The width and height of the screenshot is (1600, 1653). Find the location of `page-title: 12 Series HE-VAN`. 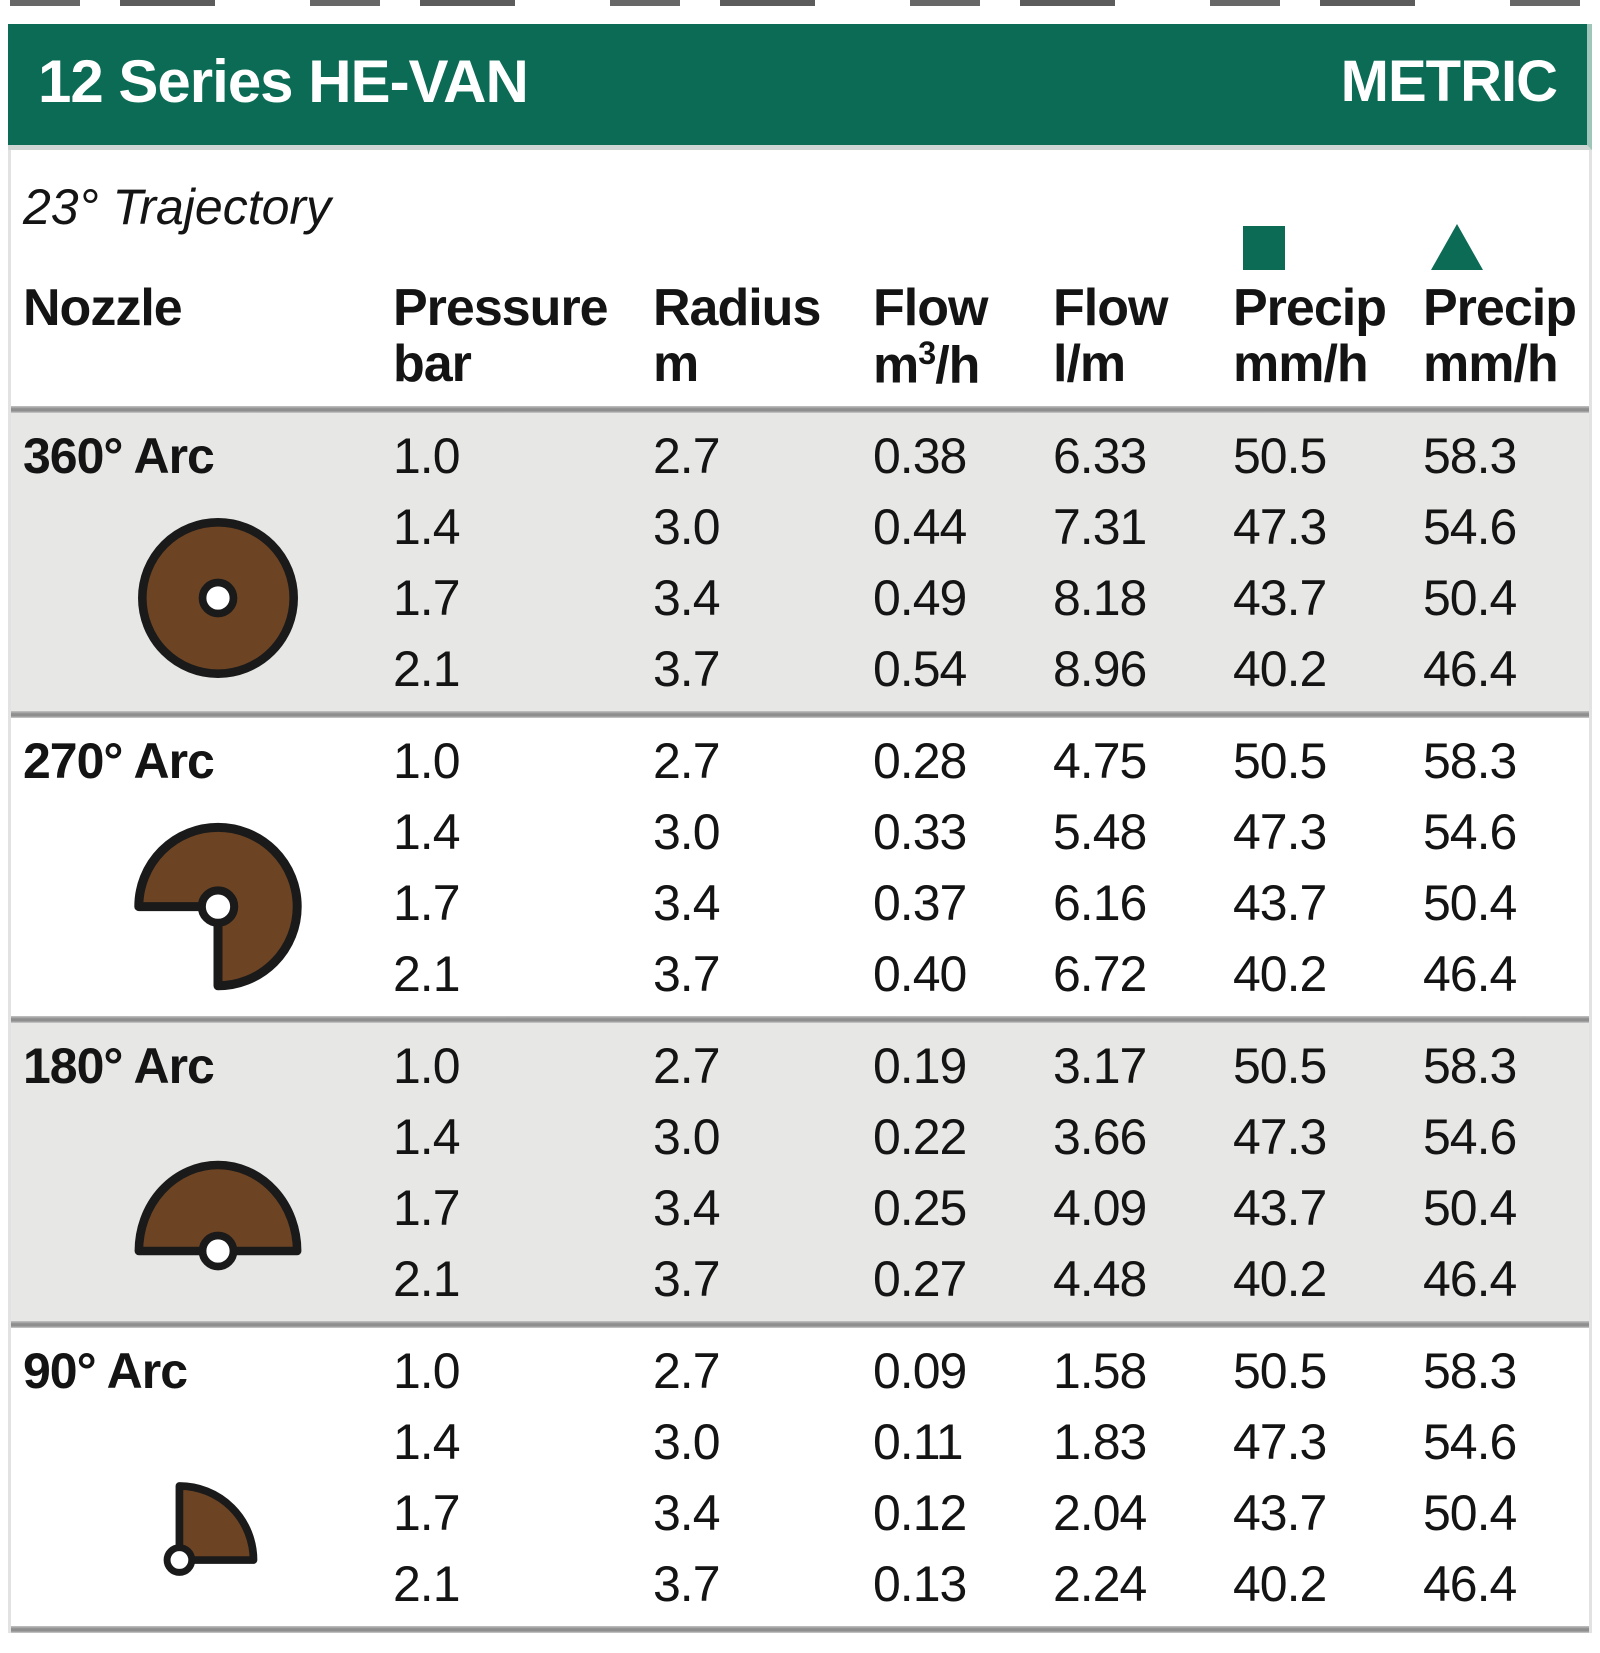

page-title: 12 Series HE-VAN is located at coordinates (283, 81).